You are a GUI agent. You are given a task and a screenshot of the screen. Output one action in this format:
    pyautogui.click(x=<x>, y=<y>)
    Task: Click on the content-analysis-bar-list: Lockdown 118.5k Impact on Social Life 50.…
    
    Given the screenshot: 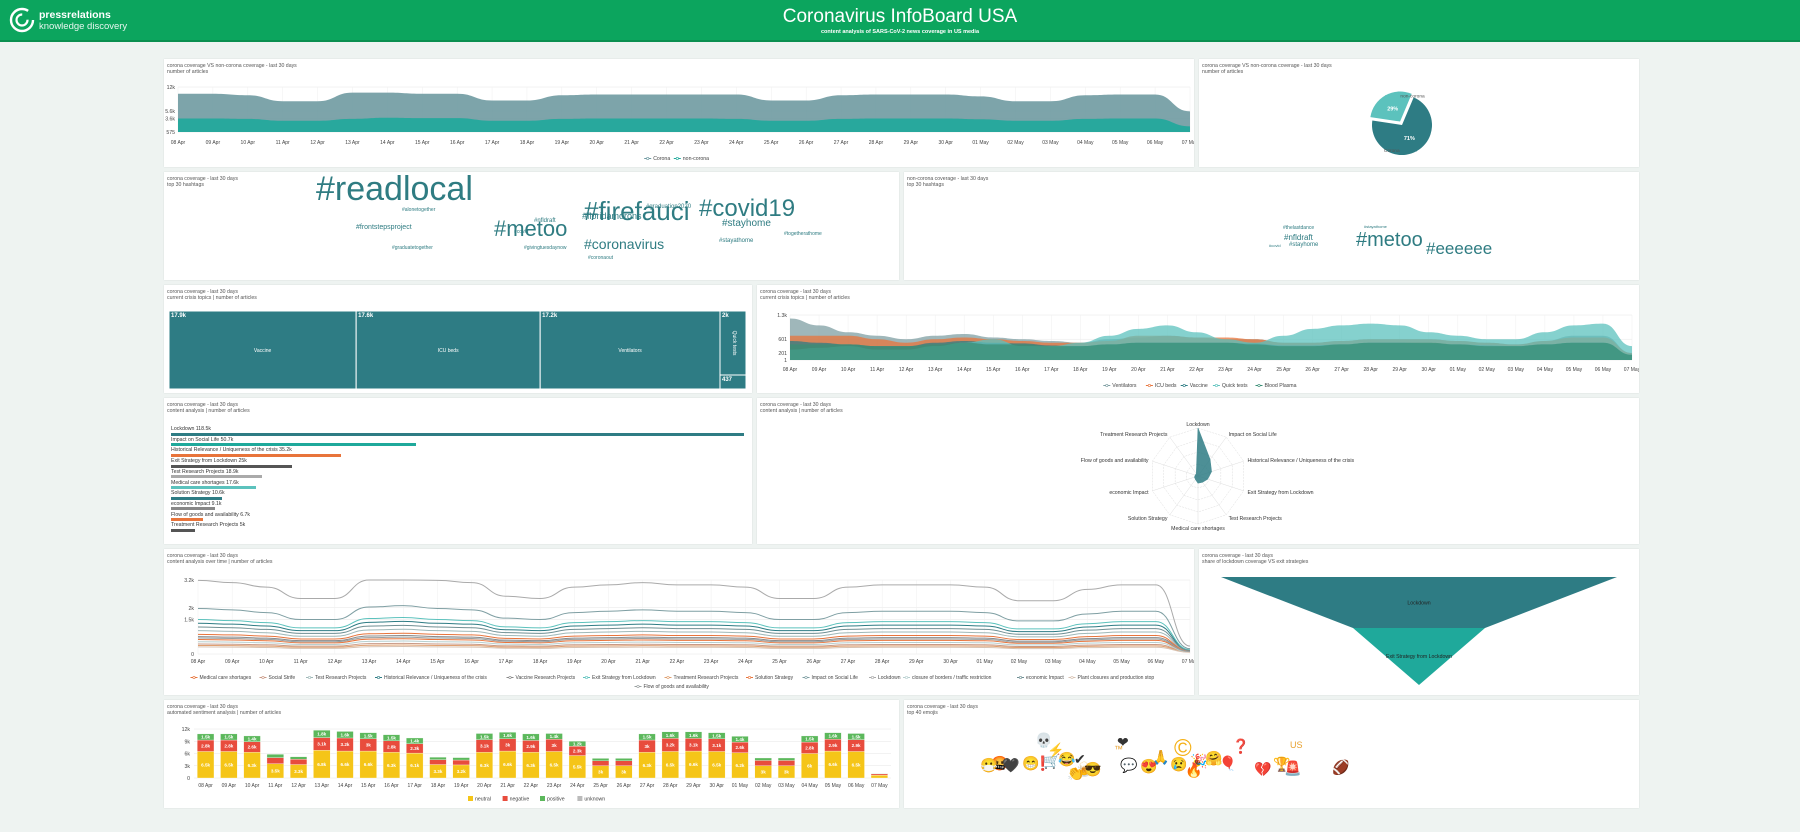 What is the action you would take?
    pyautogui.click(x=458, y=471)
    